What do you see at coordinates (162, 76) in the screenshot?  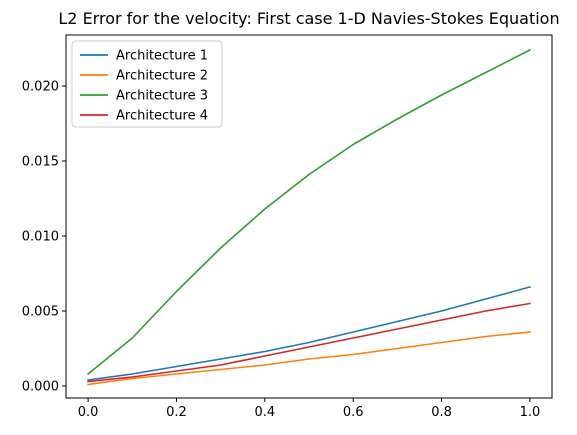 I see `legend-label: Architecture 2` at bounding box center [162, 76].